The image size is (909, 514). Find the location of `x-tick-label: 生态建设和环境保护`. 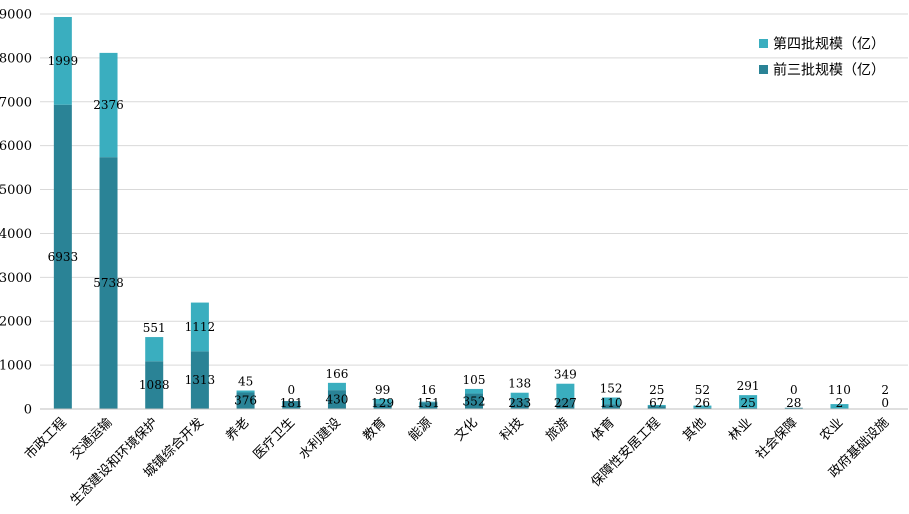

x-tick-label: 生态建设和环境保护 is located at coordinates (114, 461).